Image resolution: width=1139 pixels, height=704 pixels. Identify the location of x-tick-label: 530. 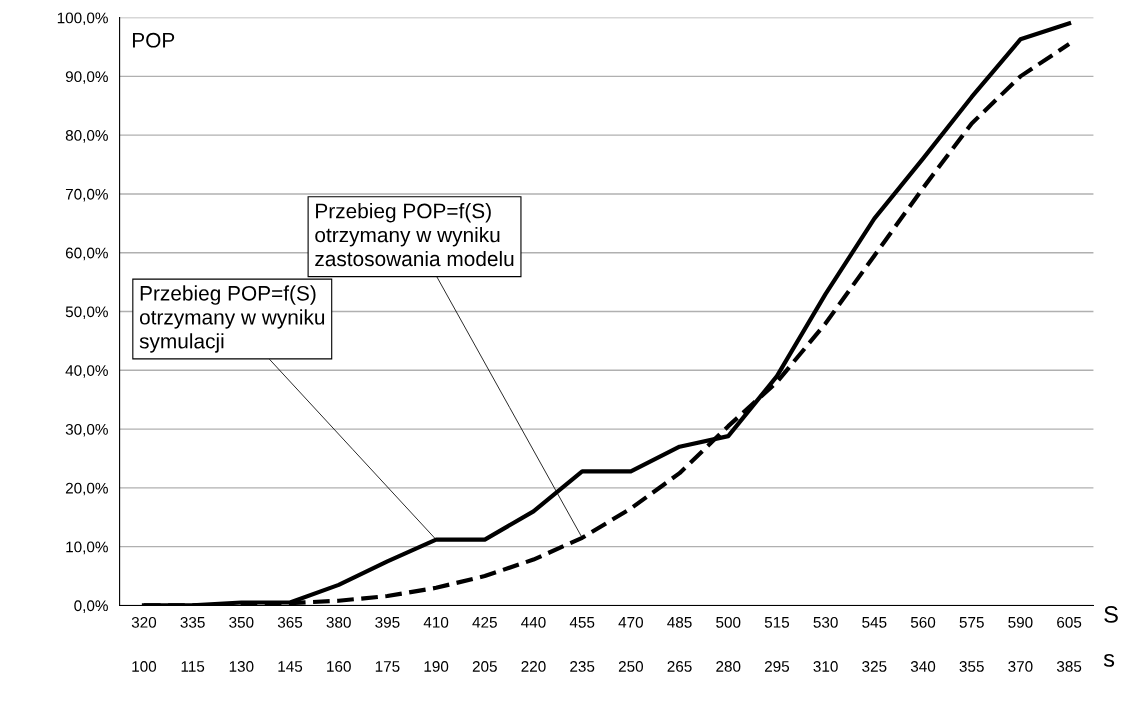
(825, 622).